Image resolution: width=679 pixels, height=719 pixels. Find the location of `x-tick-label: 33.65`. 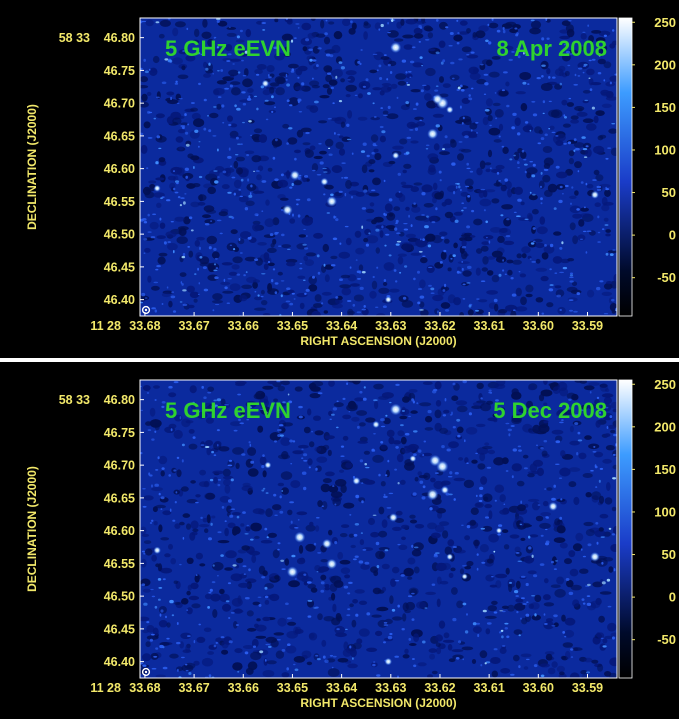

x-tick-label: 33.65 is located at coordinates (292, 688).